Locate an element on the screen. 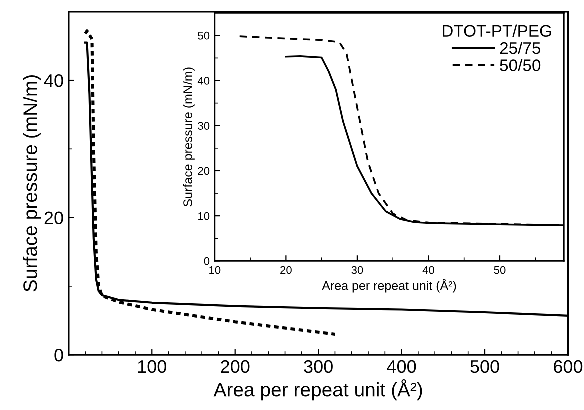 The height and width of the screenshot is (410, 584). x-tick-label: 100 is located at coordinates (152, 367).